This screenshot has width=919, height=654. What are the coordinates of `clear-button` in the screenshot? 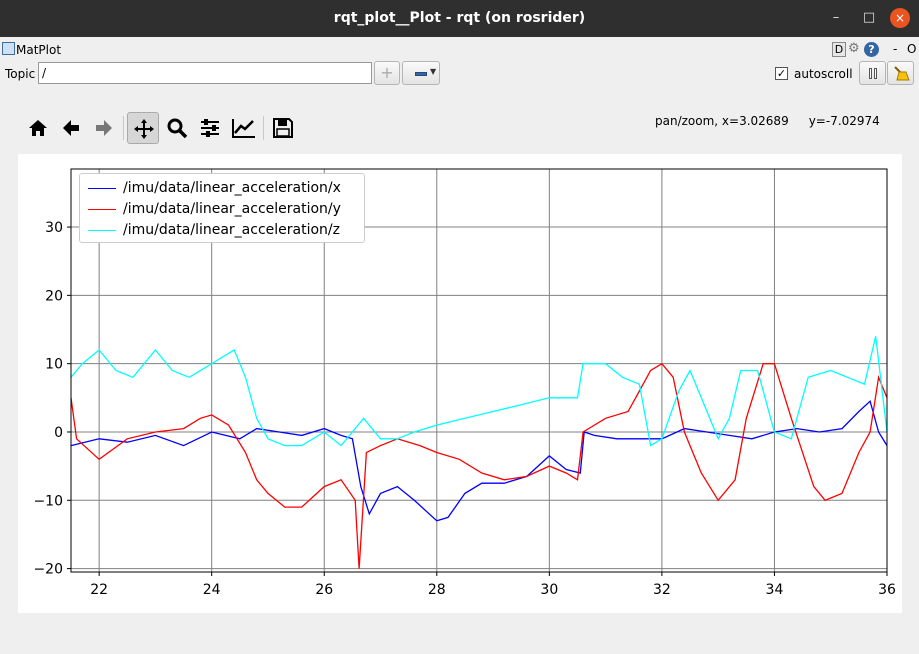 It's located at (900, 73).